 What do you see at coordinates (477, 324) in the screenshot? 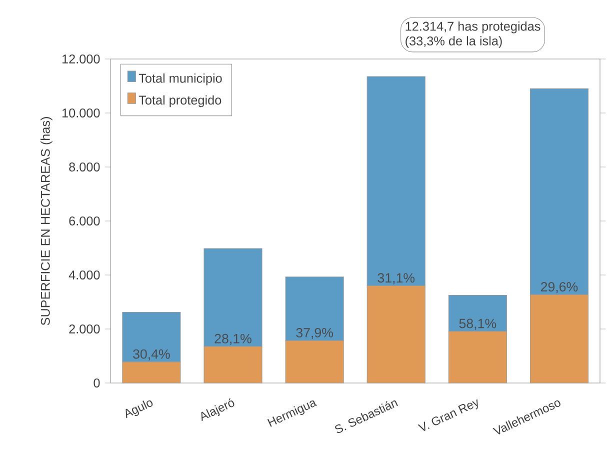
I see `annotation: 58,1%` at bounding box center [477, 324].